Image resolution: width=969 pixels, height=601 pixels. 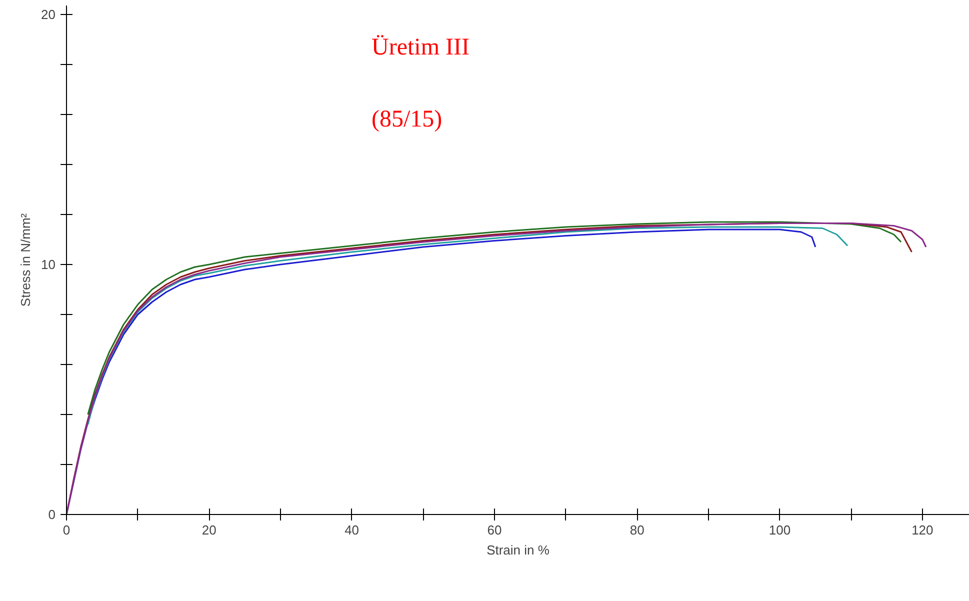 I want to click on x-tick-label: 40, so click(x=352, y=530).